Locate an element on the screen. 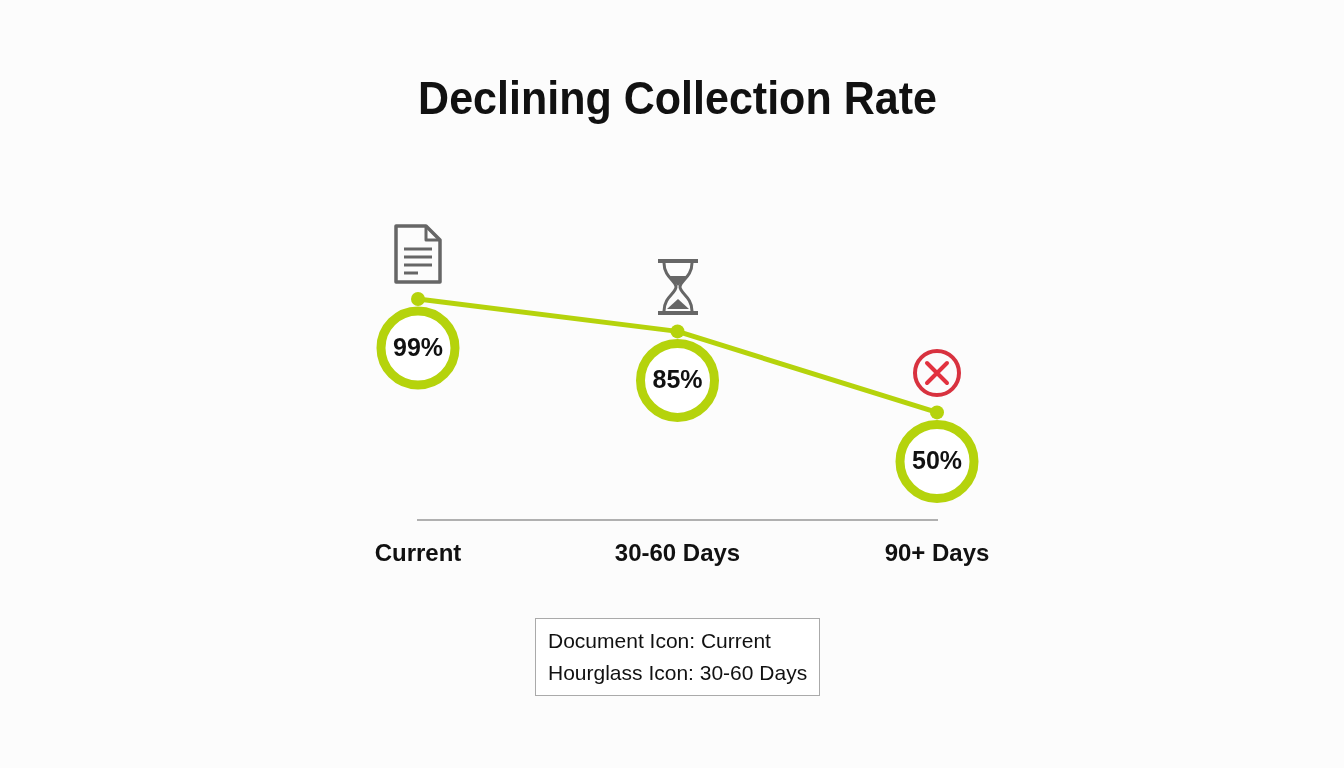  x-tick-label: 90+ Days is located at coordinates (937, 553).